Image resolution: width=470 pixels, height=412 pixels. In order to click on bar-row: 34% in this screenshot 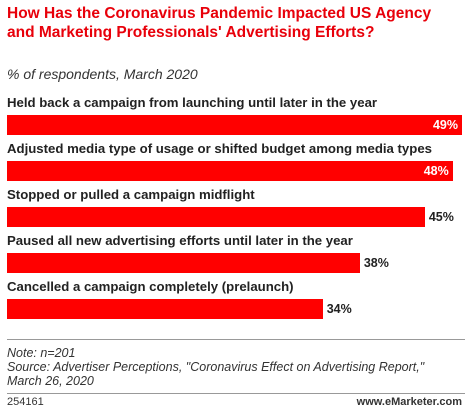, I will do `click(235, 309)`.